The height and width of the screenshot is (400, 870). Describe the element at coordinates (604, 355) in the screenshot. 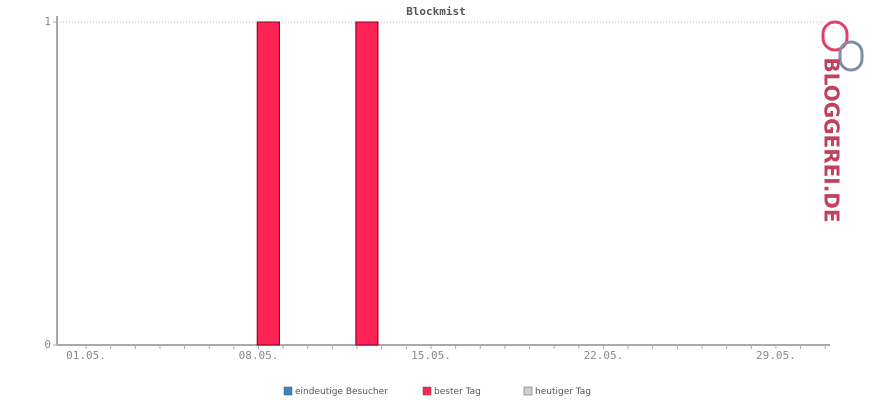

I see `x-tick-label: 22.05.` at that location.